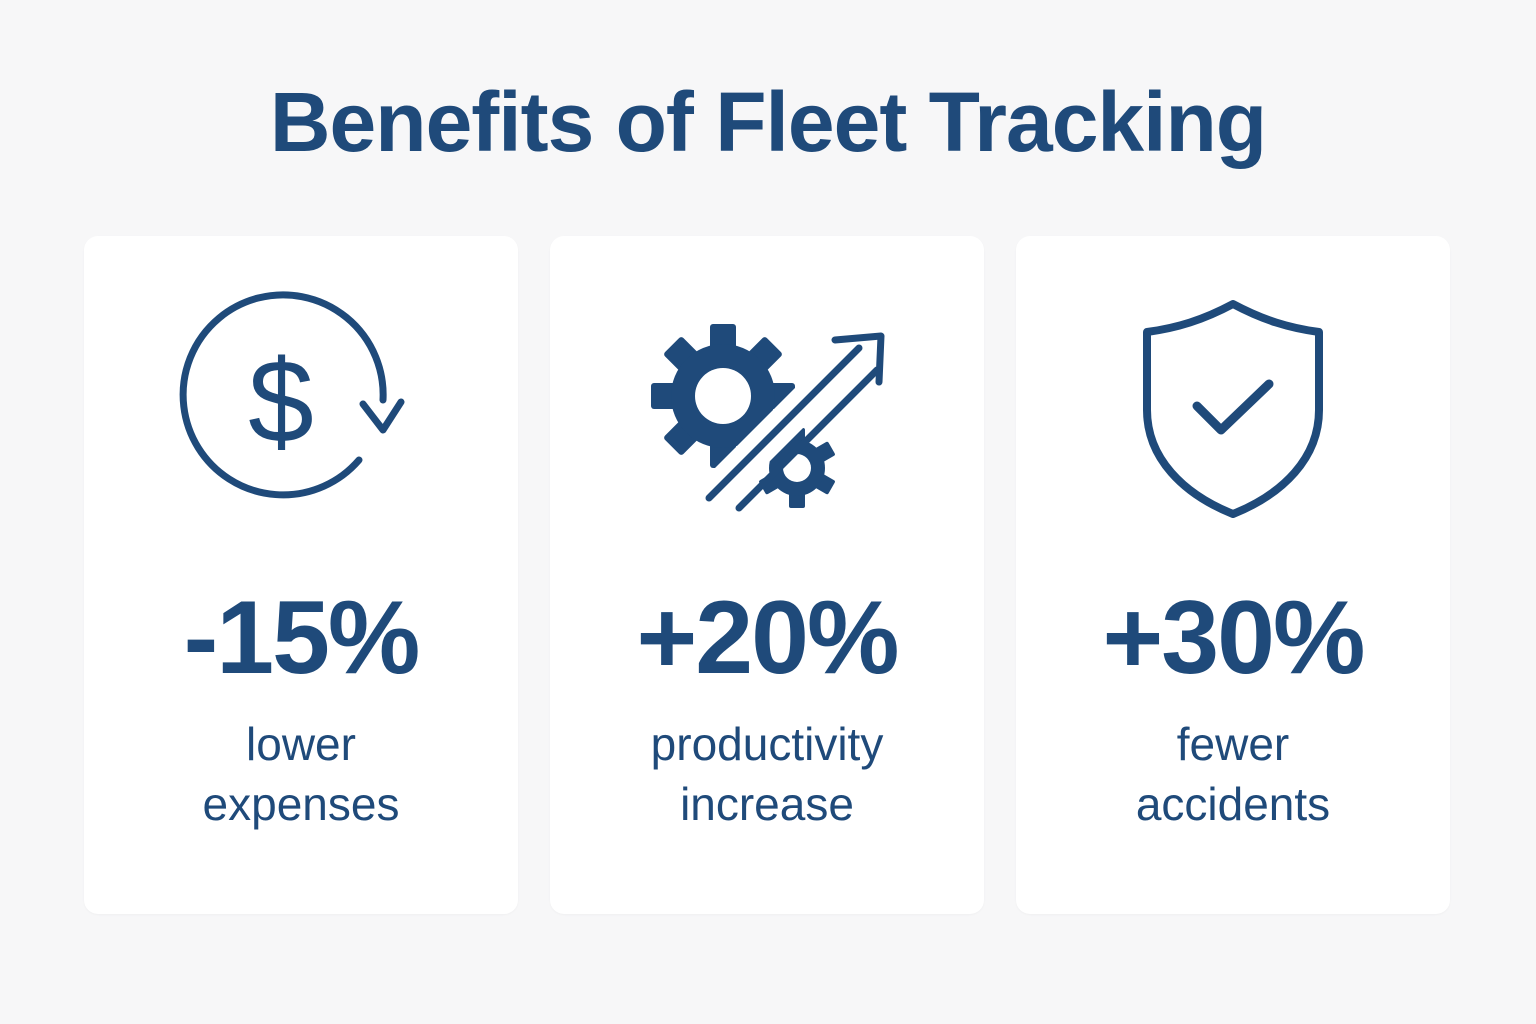 The height and width of the screenshot is (1024, 1536). What do you see at coordinates (301, 774) in the screenshot?
I see `benefit-label: lower expenses` at bounding box center [301, 774].